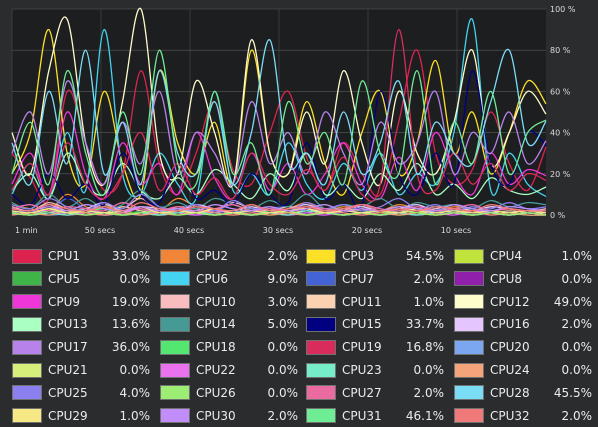 The image size is (598, 427). What do you see at coordinates (81, 256) in the screenshot?
I see `legend-item-cpu1: CPU1 33.0%` at bounding box center [81, 256].